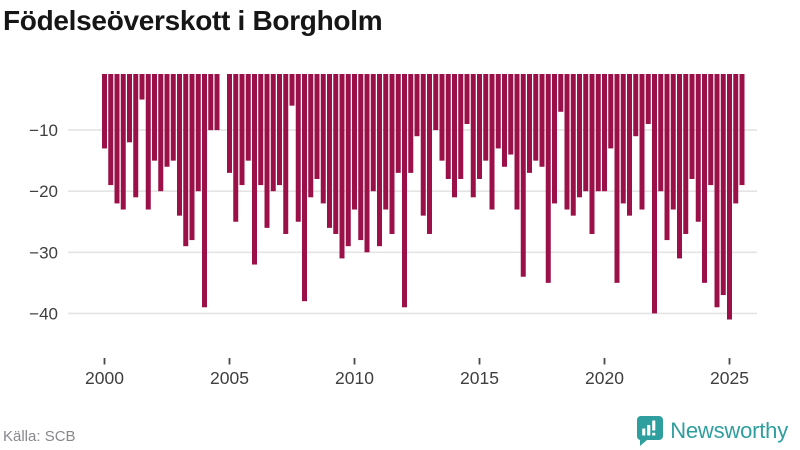 This screenshot has height=450, width=800. I want to click on y-tick-label: −10, so click(43, 130).